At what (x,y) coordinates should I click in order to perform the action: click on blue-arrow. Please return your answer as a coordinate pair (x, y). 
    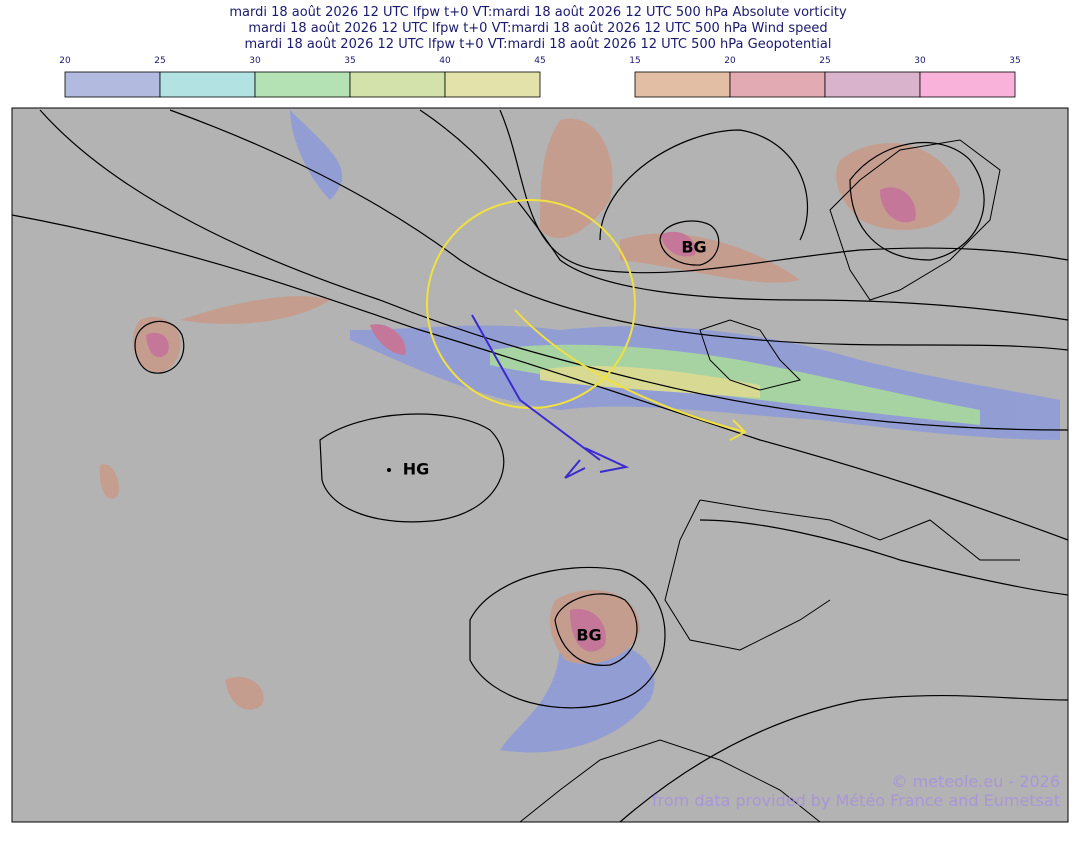
    Looking at the image, I should click on (550, 396).